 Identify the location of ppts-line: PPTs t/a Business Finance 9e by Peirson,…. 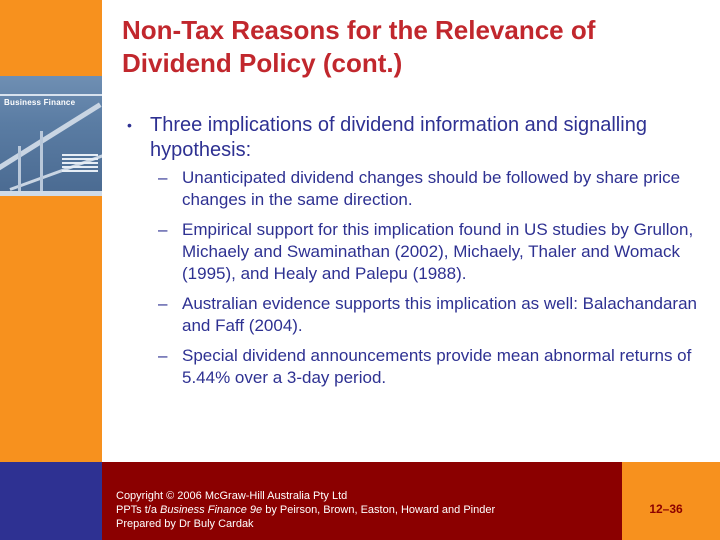
(305, 510).